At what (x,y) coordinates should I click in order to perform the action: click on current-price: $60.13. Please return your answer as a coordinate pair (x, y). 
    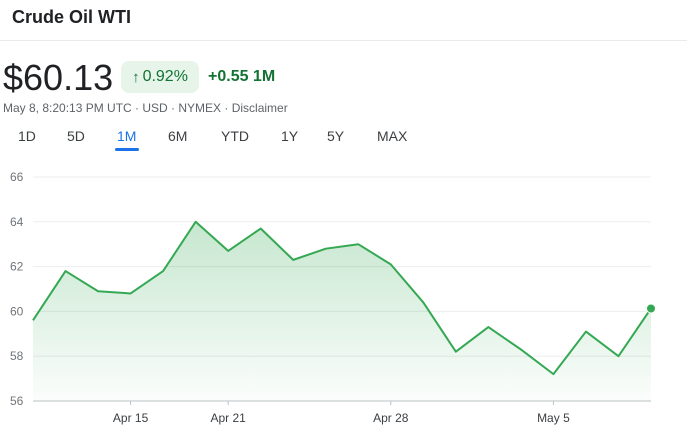
    Looking at the image, I should click on (58, 77).